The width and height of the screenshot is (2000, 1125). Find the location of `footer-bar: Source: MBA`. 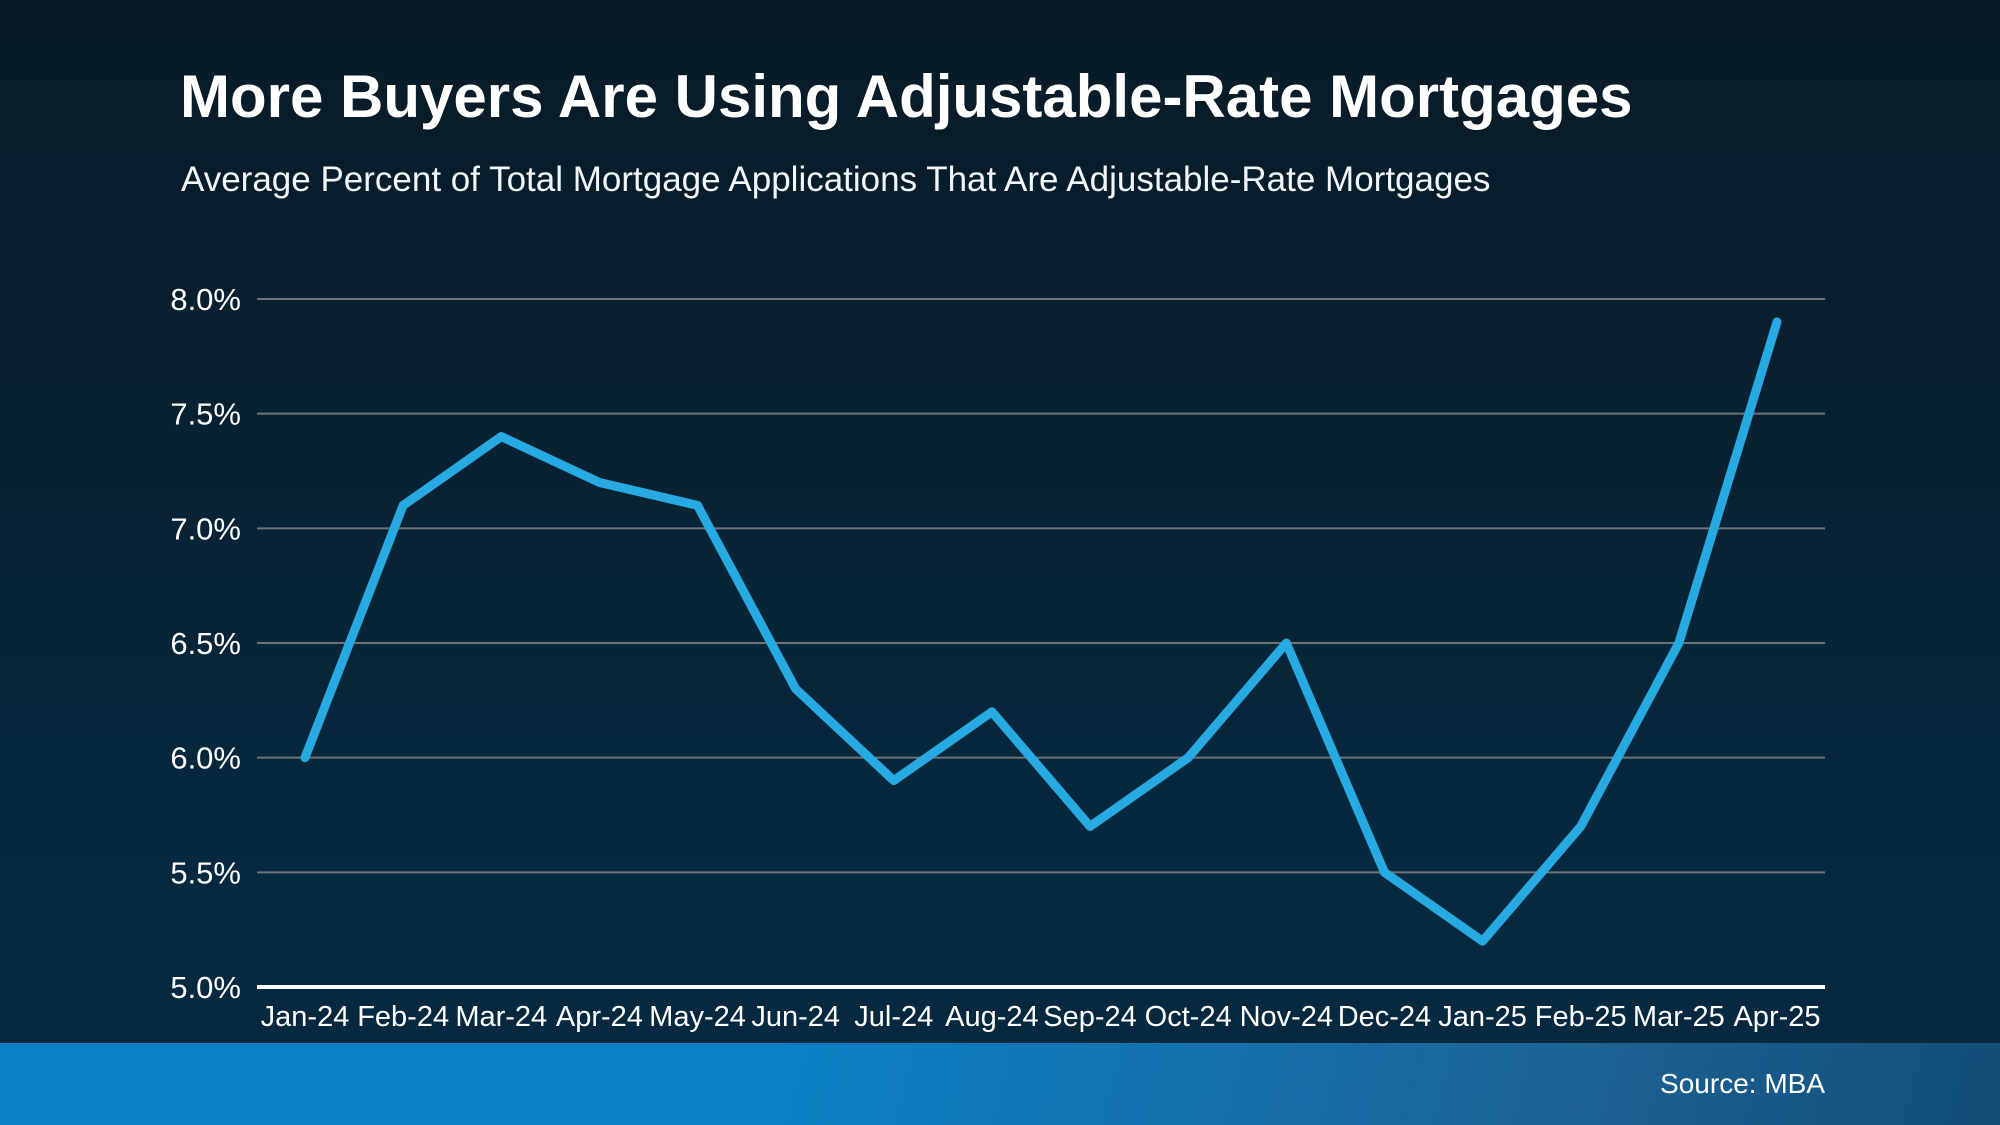

footer-bar: Source: MBA is located at coordinates (1000, 1084).